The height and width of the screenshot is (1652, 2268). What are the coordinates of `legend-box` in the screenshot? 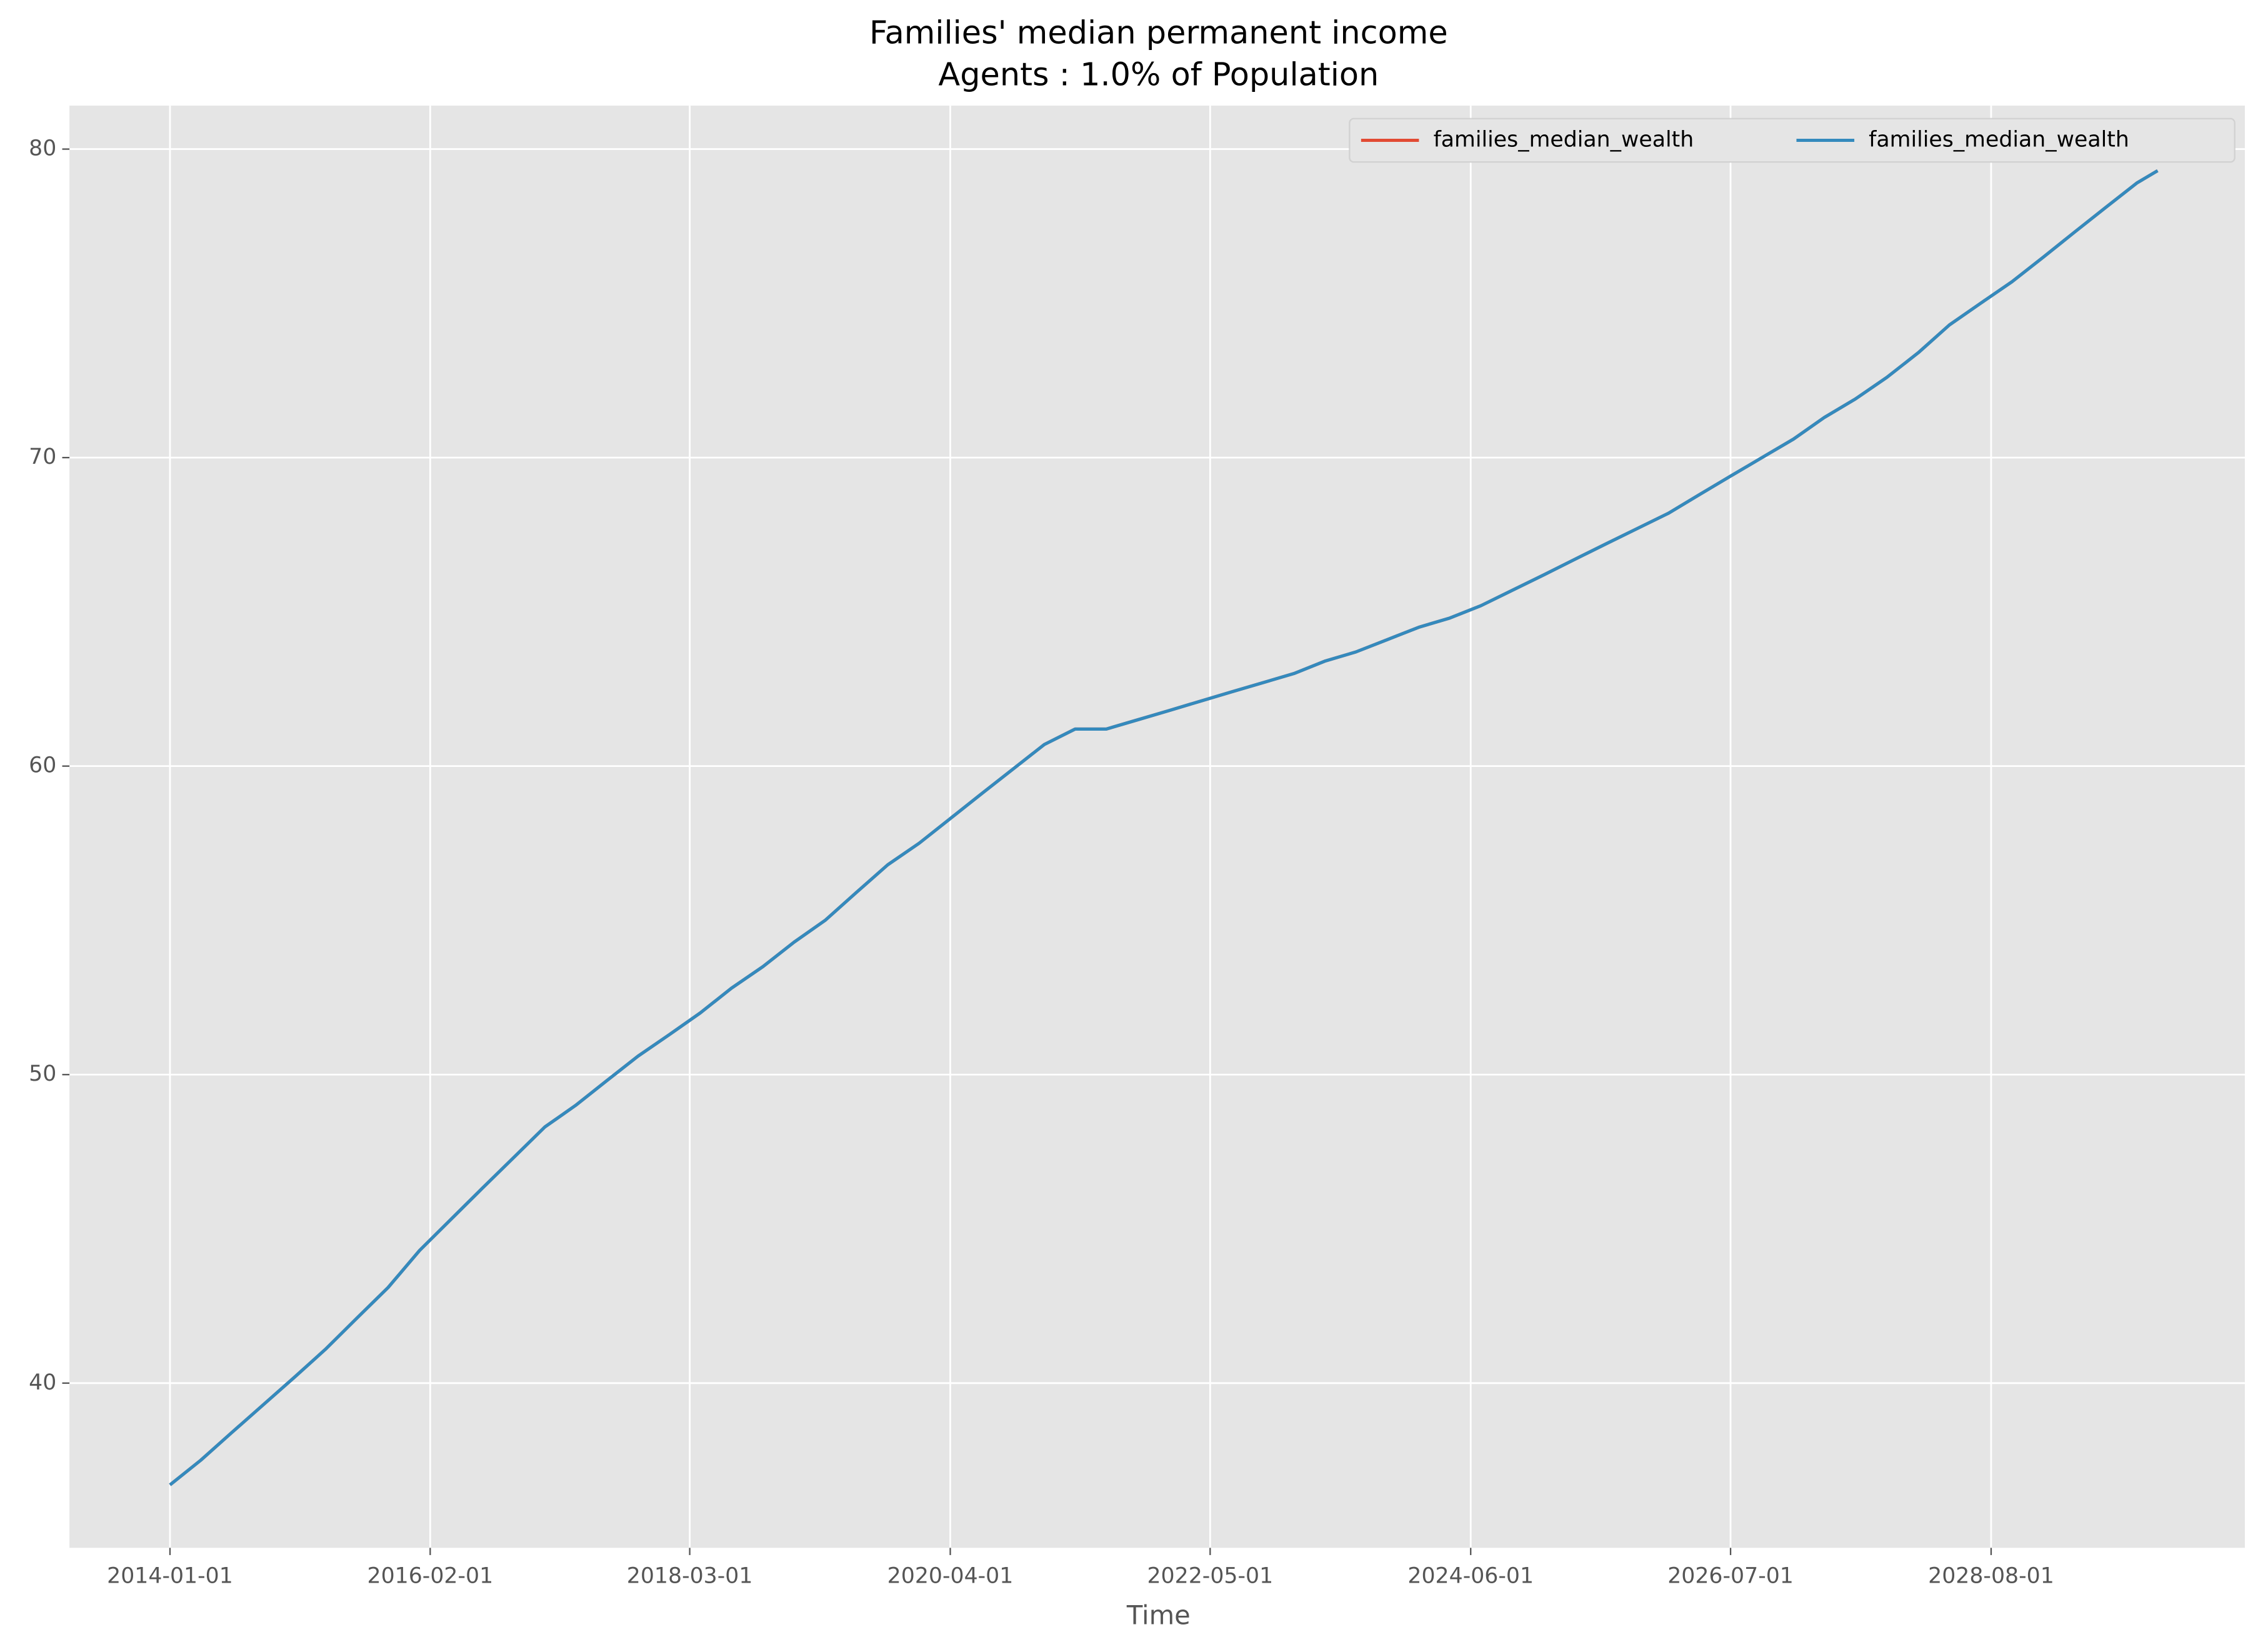 It's located at (1792, 140).